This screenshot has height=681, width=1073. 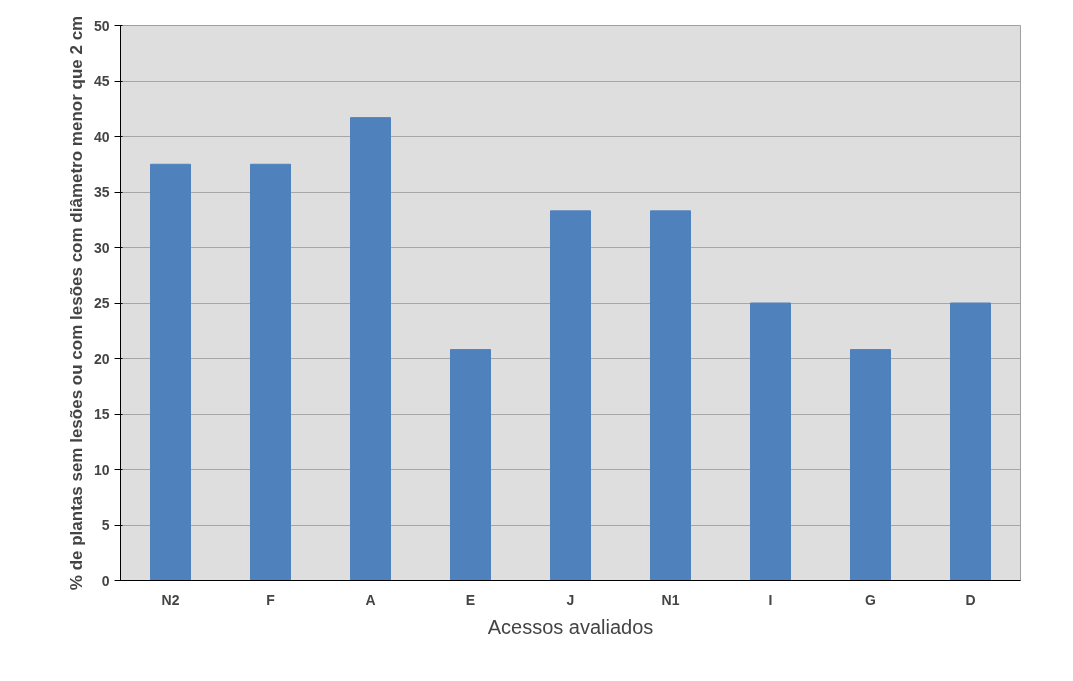 What do you see at coordinates (970, 599) in the screenshot?
I see `x-tick-label: D` at bounding box center [970, 599].